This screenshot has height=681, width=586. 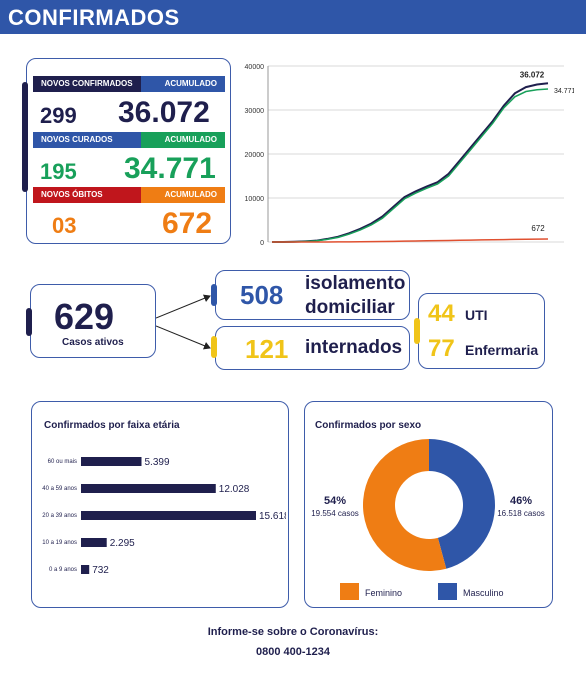 I want to click on series-end-label-1: 34.771, so click(x=564, y=91).